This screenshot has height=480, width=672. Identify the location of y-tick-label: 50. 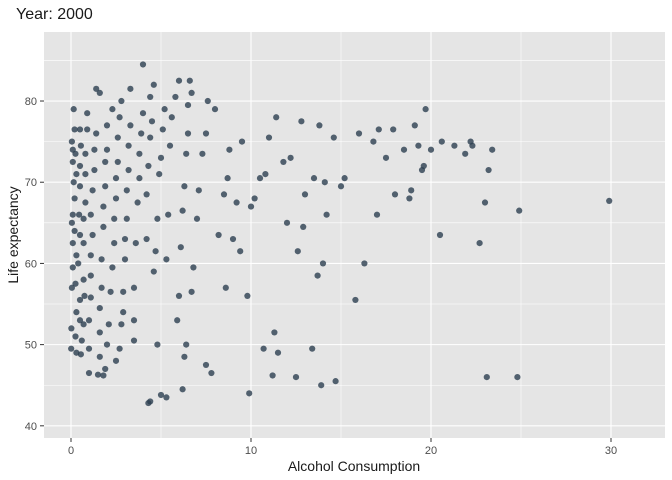
(31, 346).